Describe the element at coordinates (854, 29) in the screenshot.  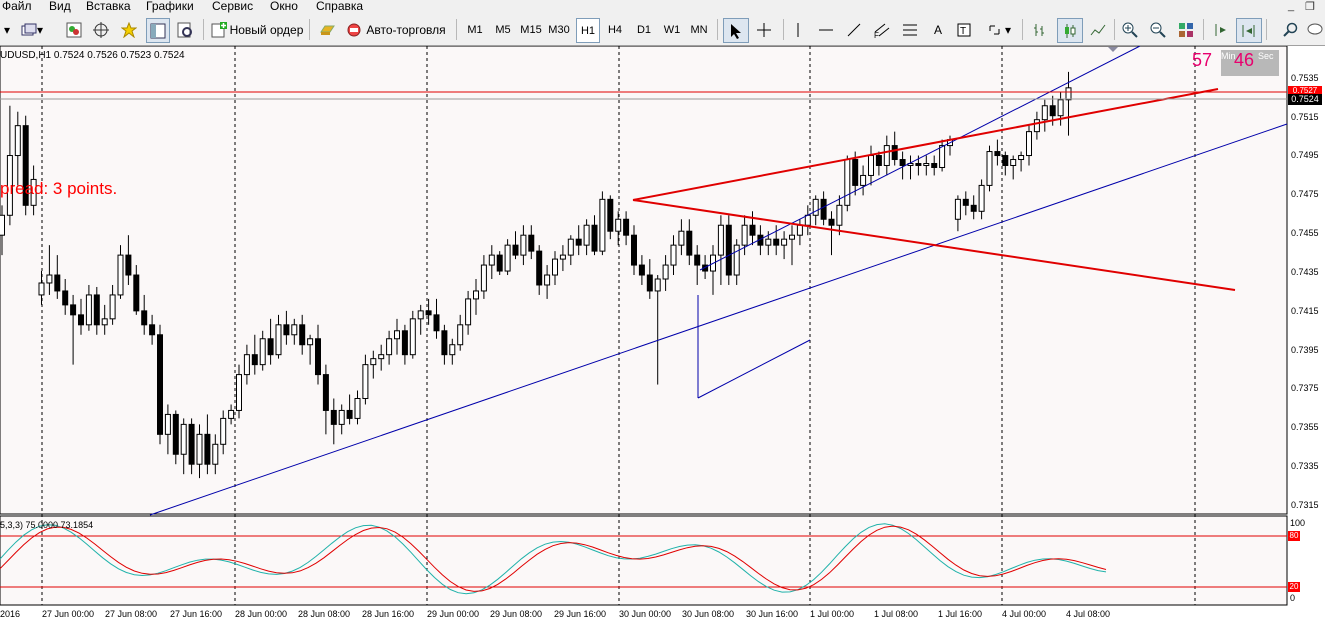
I see `trendline-icon` at that location.